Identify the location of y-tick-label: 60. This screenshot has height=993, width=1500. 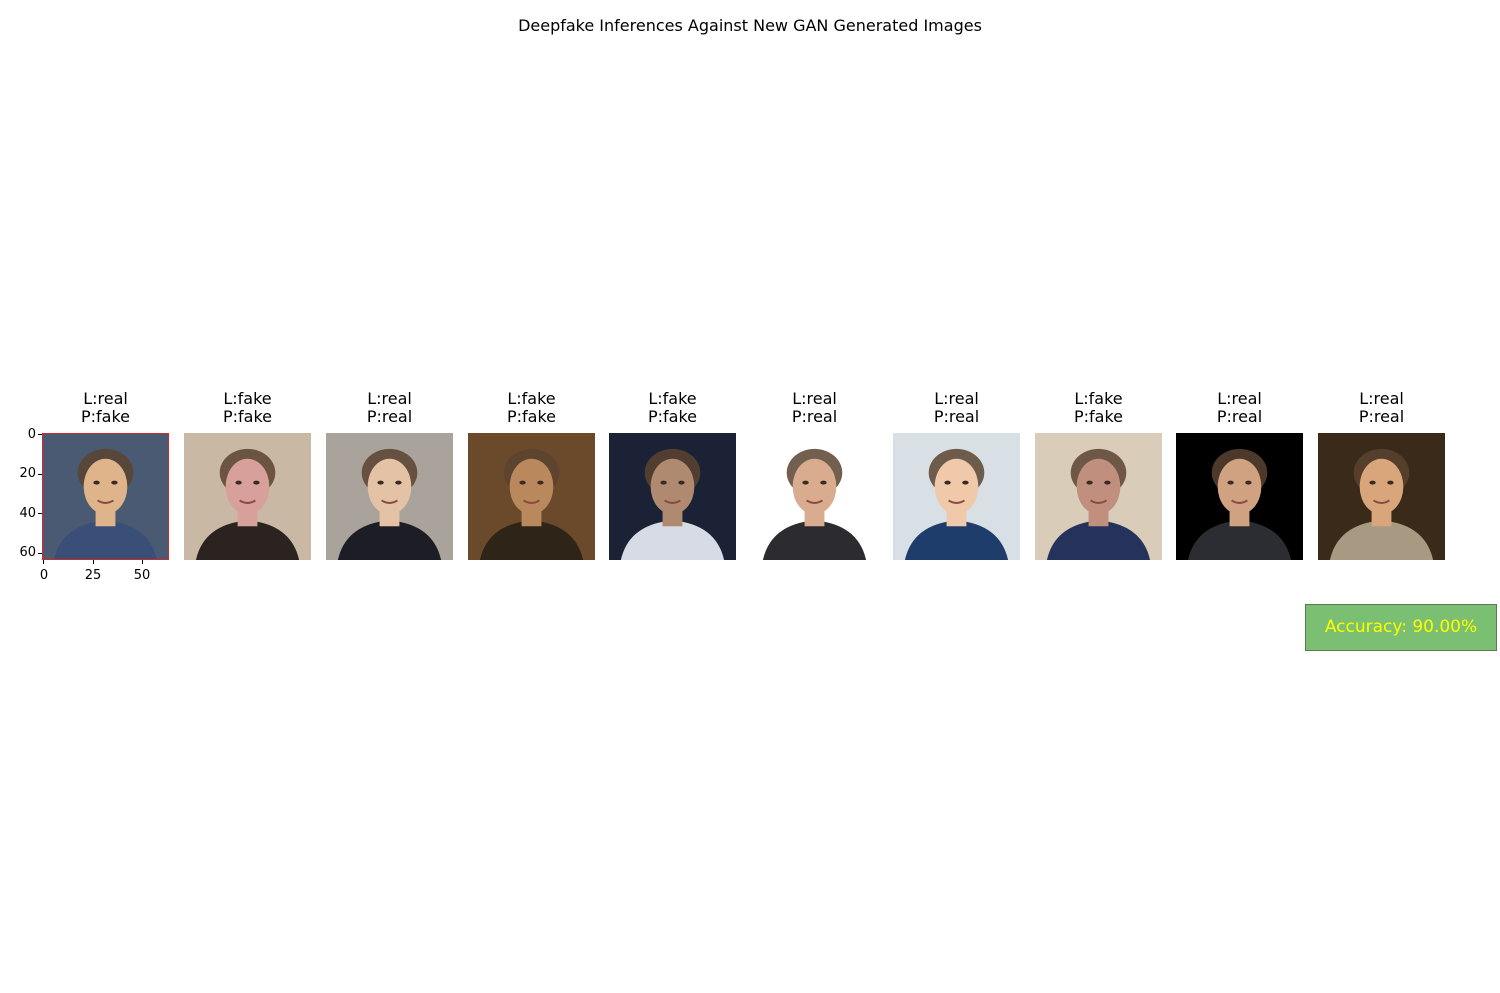
(27, 552).